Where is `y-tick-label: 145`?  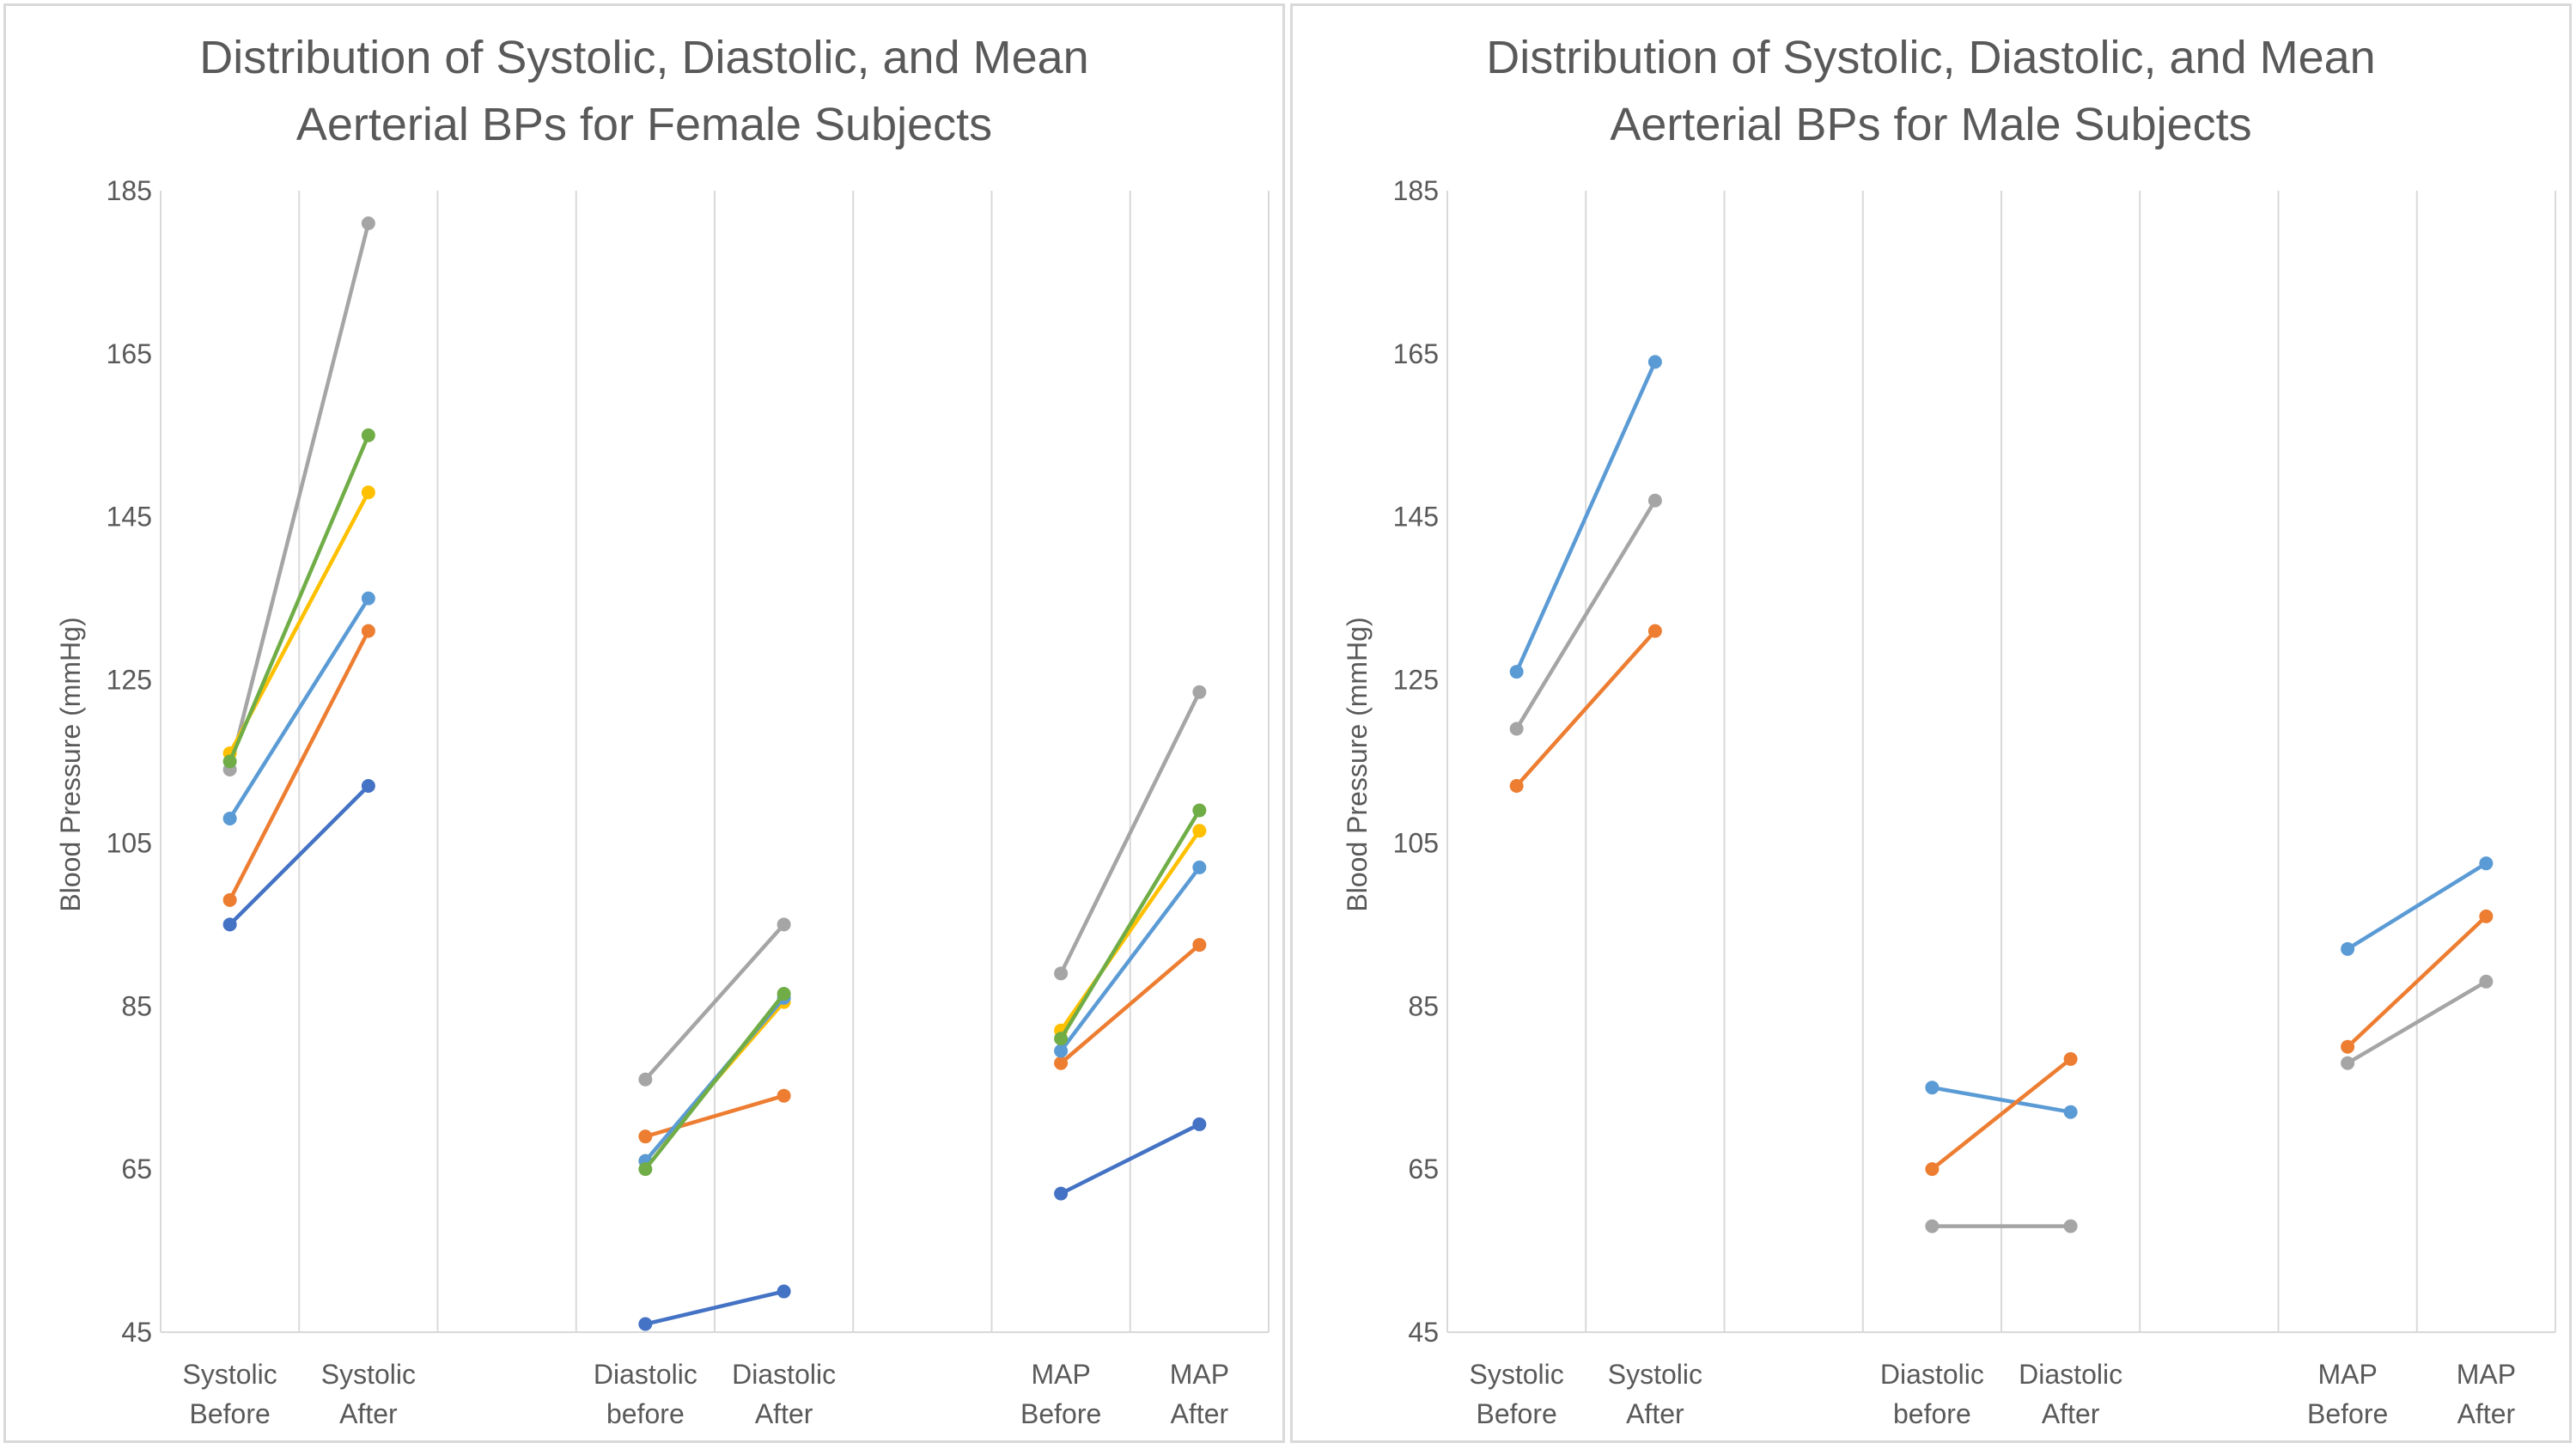 y-tick-label: 145 is located at coordinates (129, 517).